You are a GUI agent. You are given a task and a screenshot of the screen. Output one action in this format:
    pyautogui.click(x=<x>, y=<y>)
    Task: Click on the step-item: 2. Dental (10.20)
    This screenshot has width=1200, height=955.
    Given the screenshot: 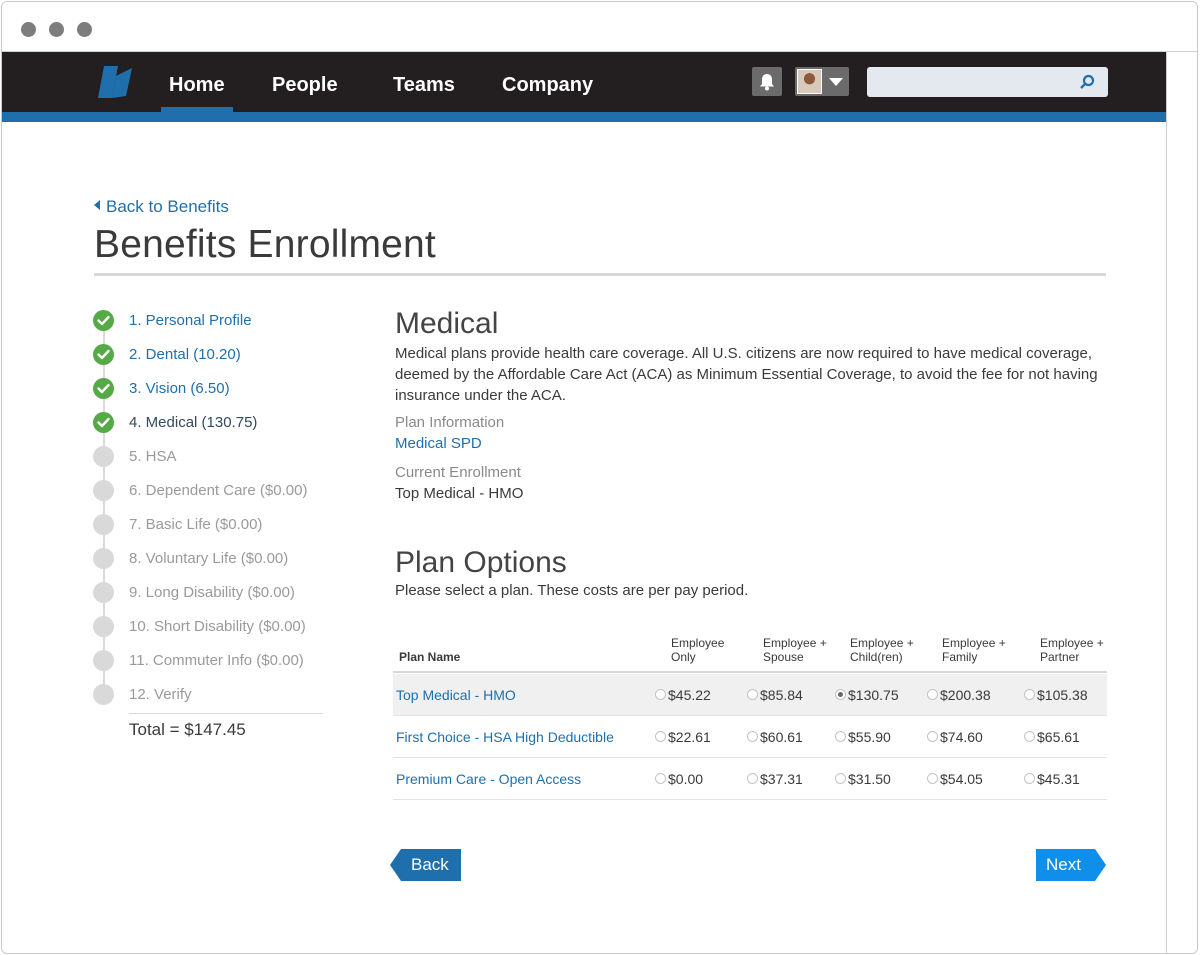 What is the action you would take?
    pyautogui.click(x=213, y=354)
    